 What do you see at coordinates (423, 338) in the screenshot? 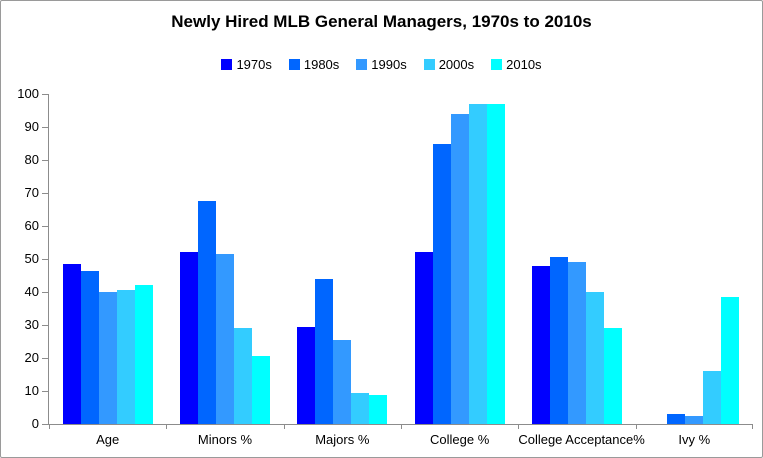
I see `bar-1970s-college` at bounding box center [423, 338].